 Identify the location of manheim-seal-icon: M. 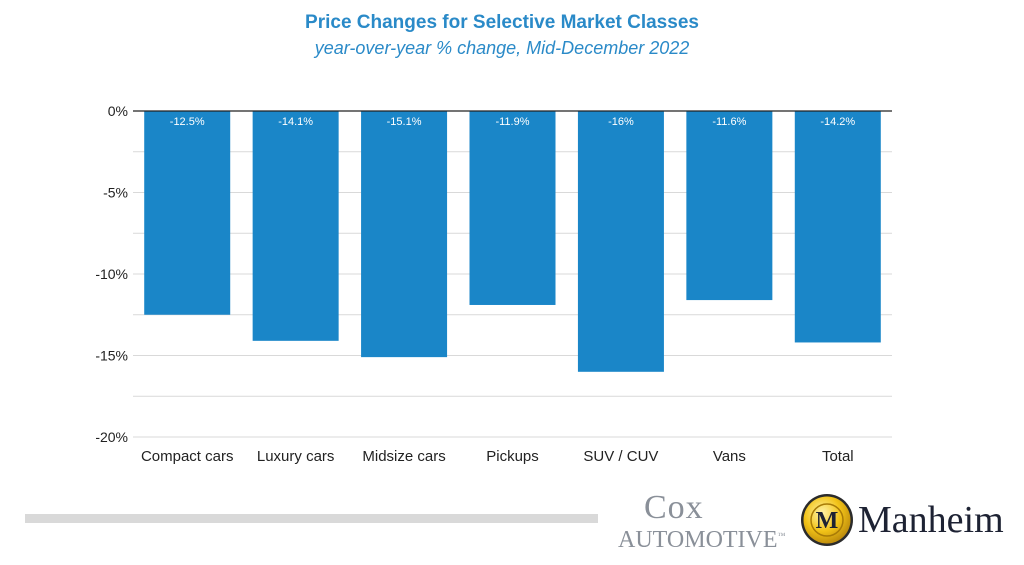
(827, 520).